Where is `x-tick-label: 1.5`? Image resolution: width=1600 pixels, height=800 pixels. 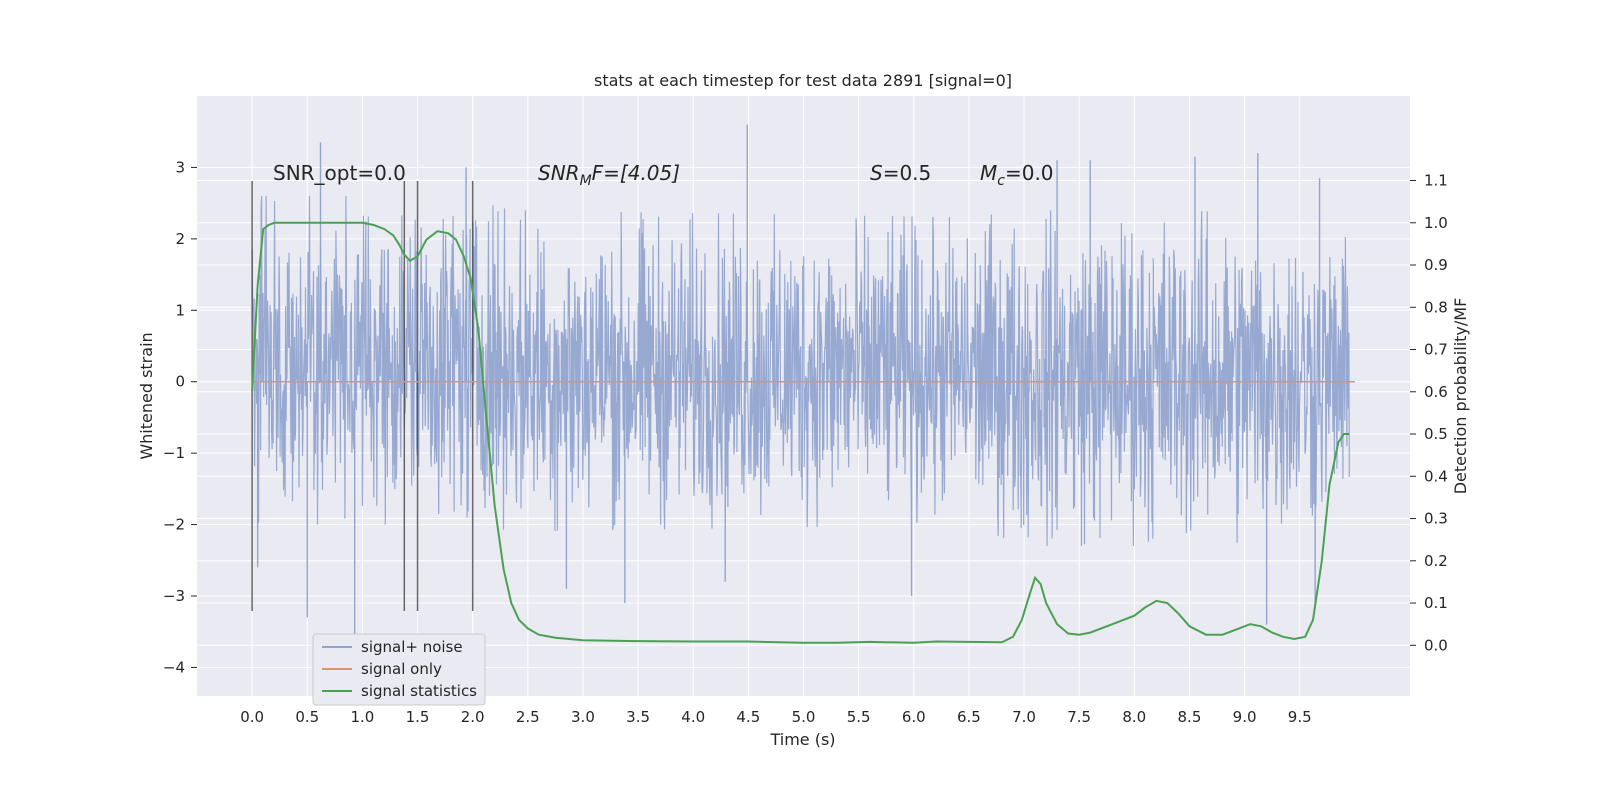 x-tick-label: 1.5 is located at coordinates (418, 717).